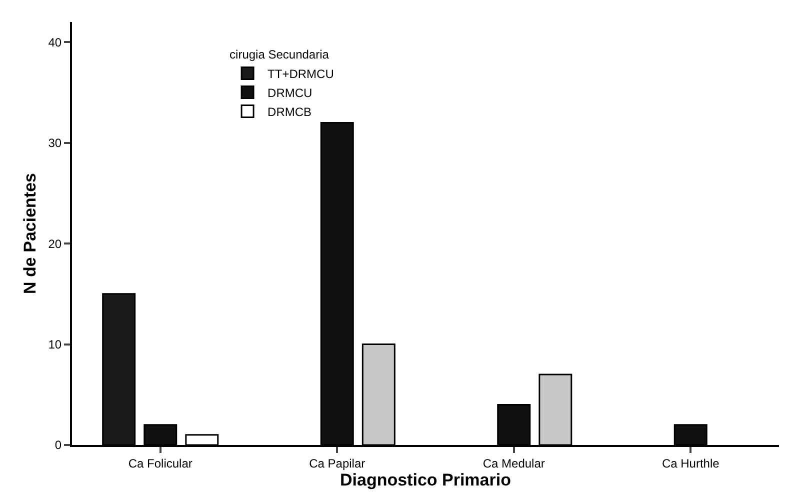  I want to click on x-tick-label: Ca Papilar, so click(337, 463).